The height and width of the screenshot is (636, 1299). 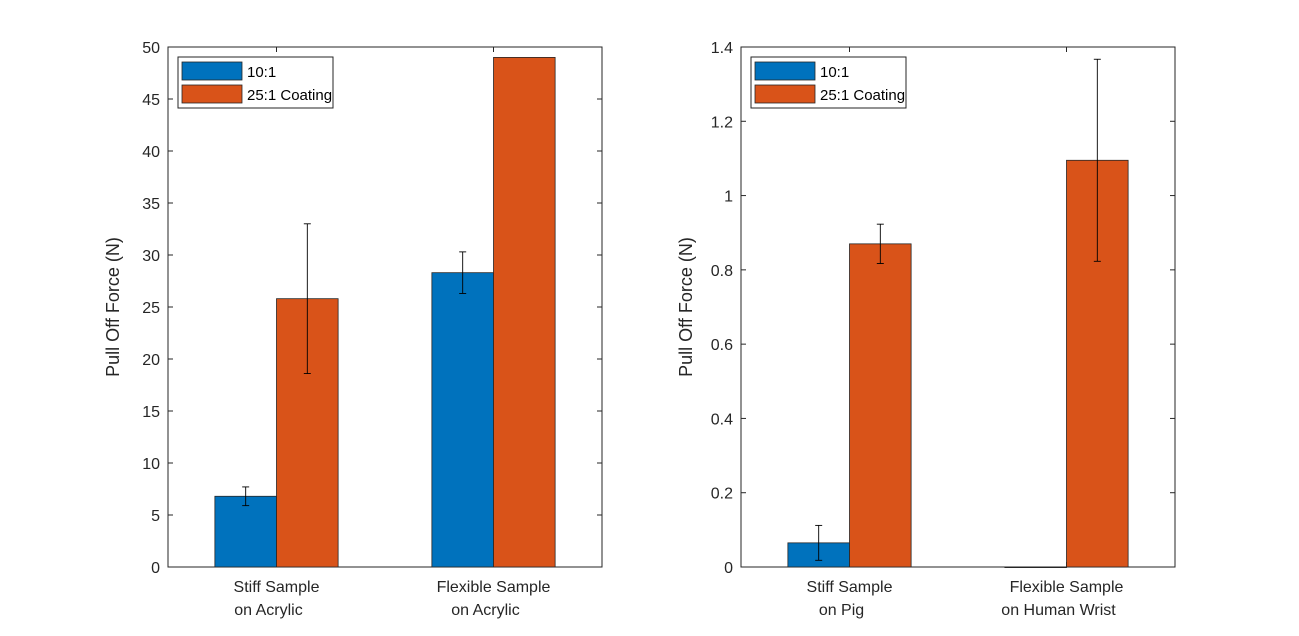 What do you see at coordinates (151, 464) in the screenshot?
I see `y-tick-label: 10` at bounding box center [151, 464].